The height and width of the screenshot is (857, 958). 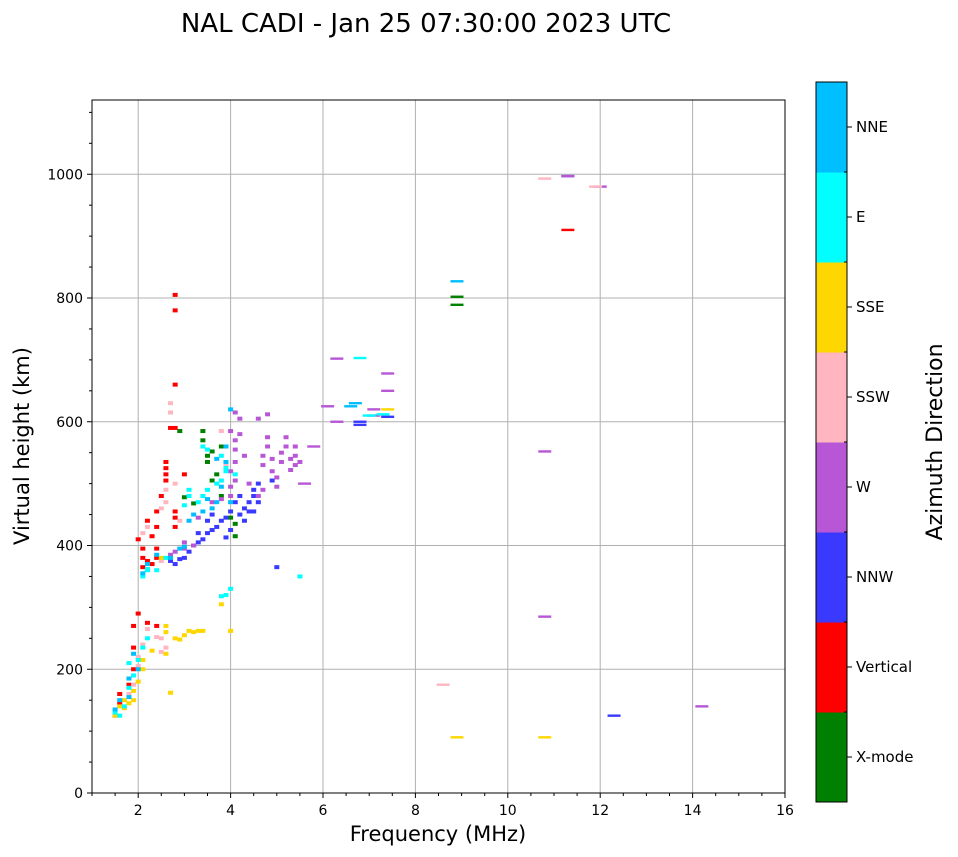 I want to click on y-axis: 0 200 400 600 800 1000, so click(x=69, y=456).